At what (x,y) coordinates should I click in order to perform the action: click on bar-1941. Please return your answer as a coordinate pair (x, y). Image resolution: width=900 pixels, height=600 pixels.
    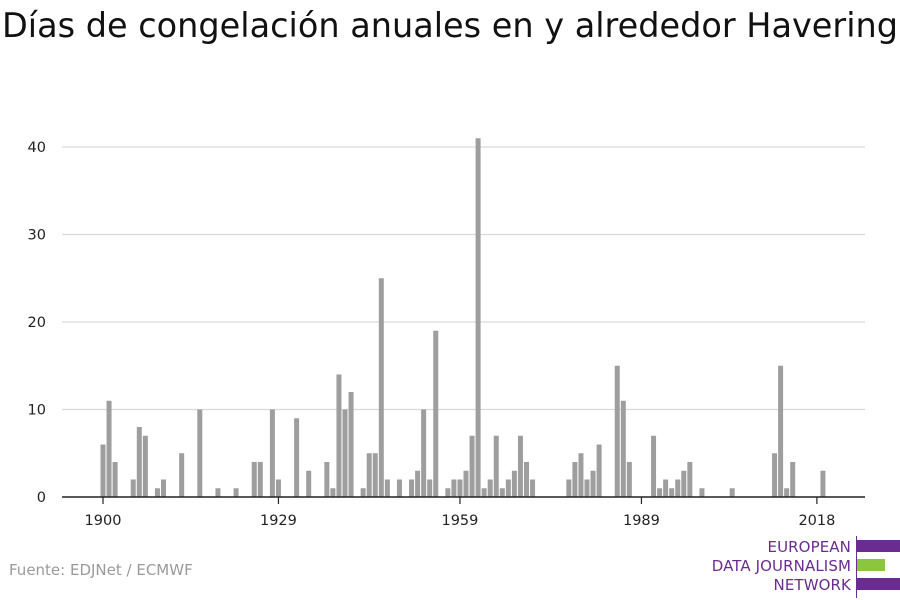
    Looking at the image, I should click on (351, 444).